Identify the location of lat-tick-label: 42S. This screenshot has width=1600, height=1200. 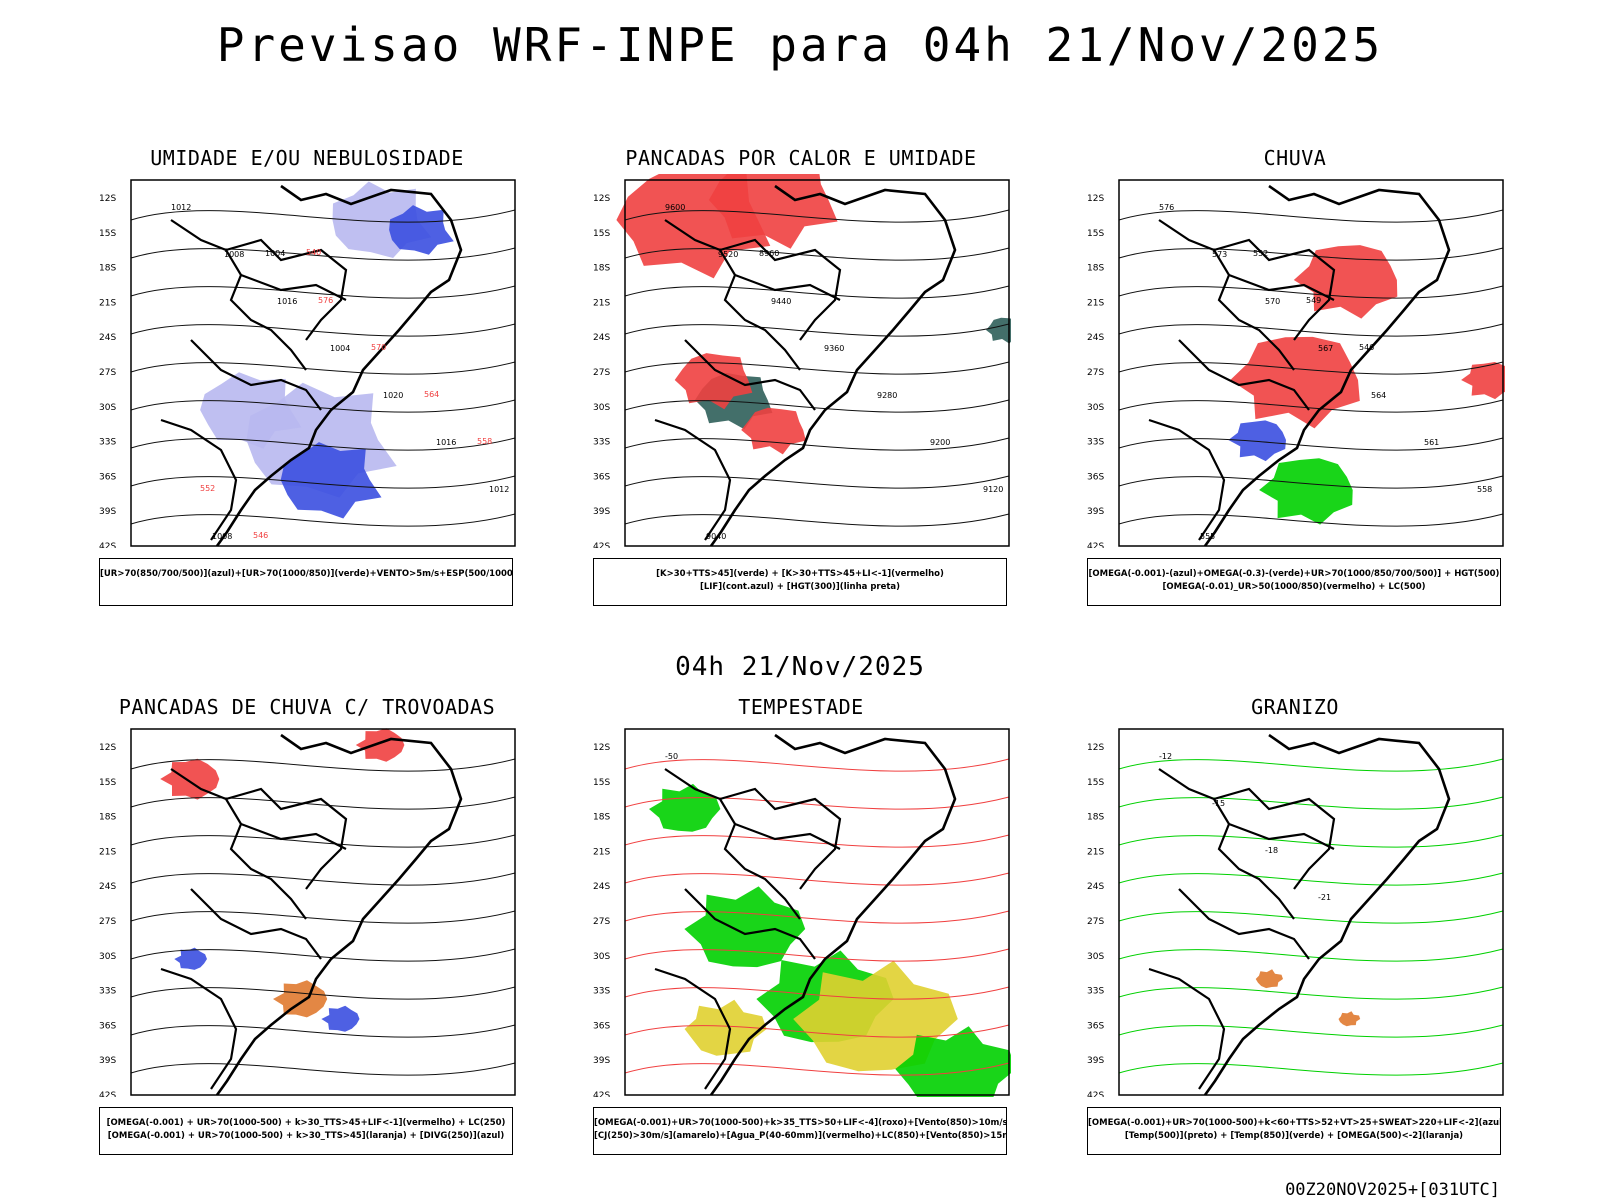
(601, 545).